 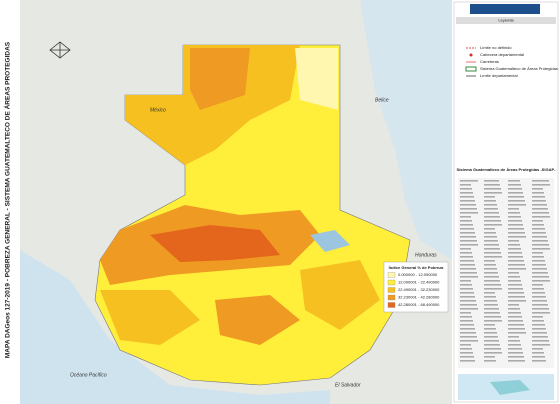 I want to click on poverty-legend-title: Índice General % de Pobreza, so click(x=416, y=267).